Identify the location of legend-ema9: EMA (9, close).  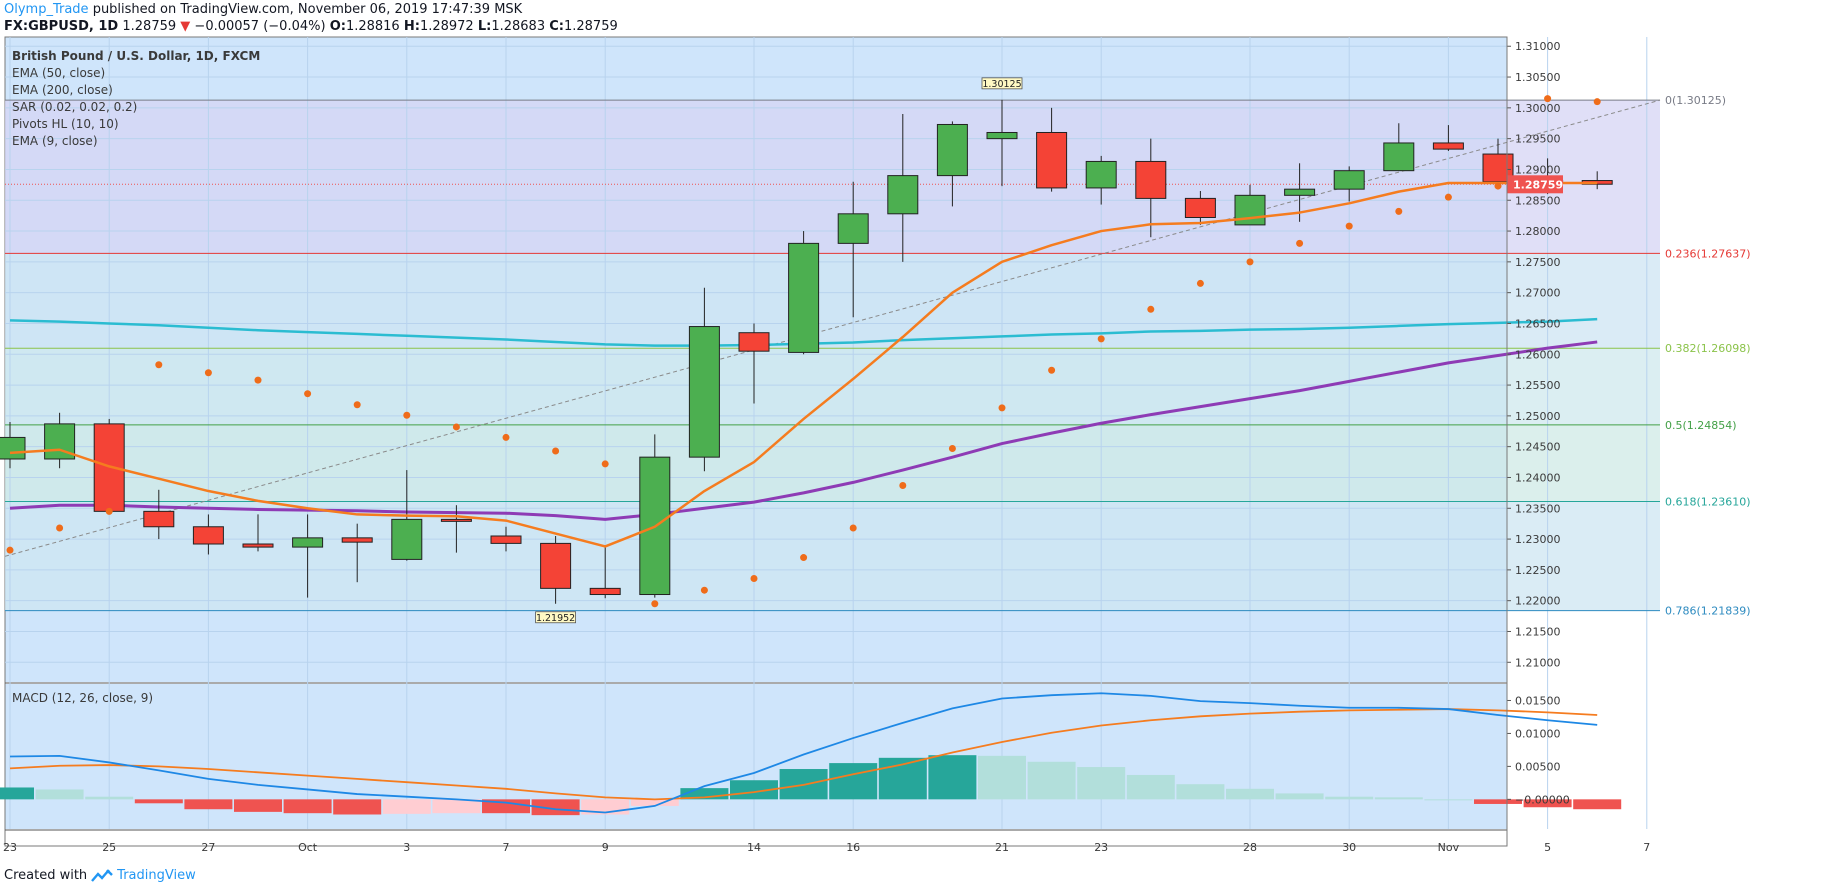
(55, 141).